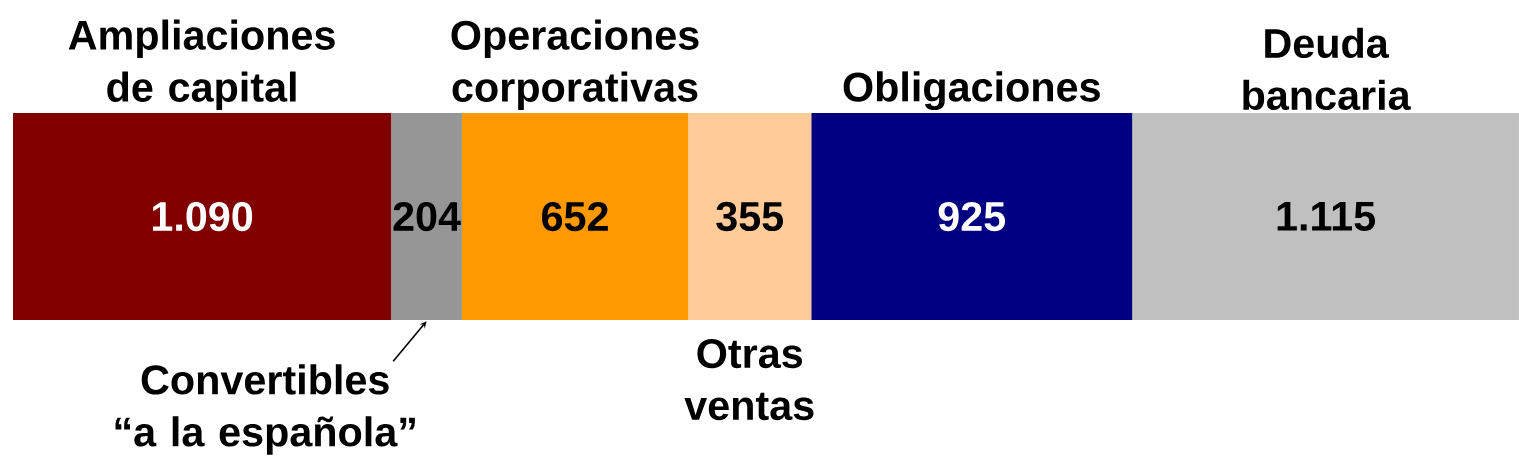  What do you see at coordinates (749, 379) in the screenshot?
I see `series-label: Otras ventas` at bounding box center [749, 379].